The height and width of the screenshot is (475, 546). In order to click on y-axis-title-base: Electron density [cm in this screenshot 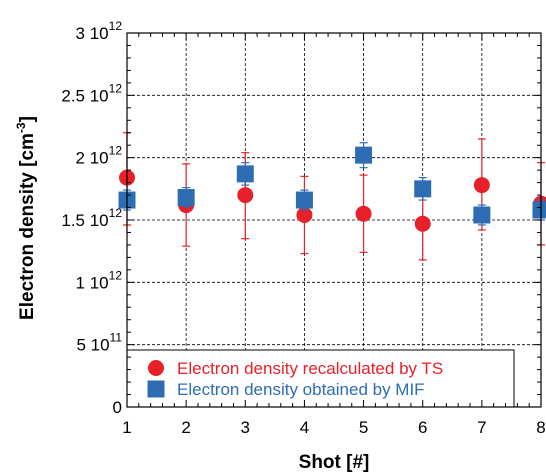, I will do `click(27, 226)`.